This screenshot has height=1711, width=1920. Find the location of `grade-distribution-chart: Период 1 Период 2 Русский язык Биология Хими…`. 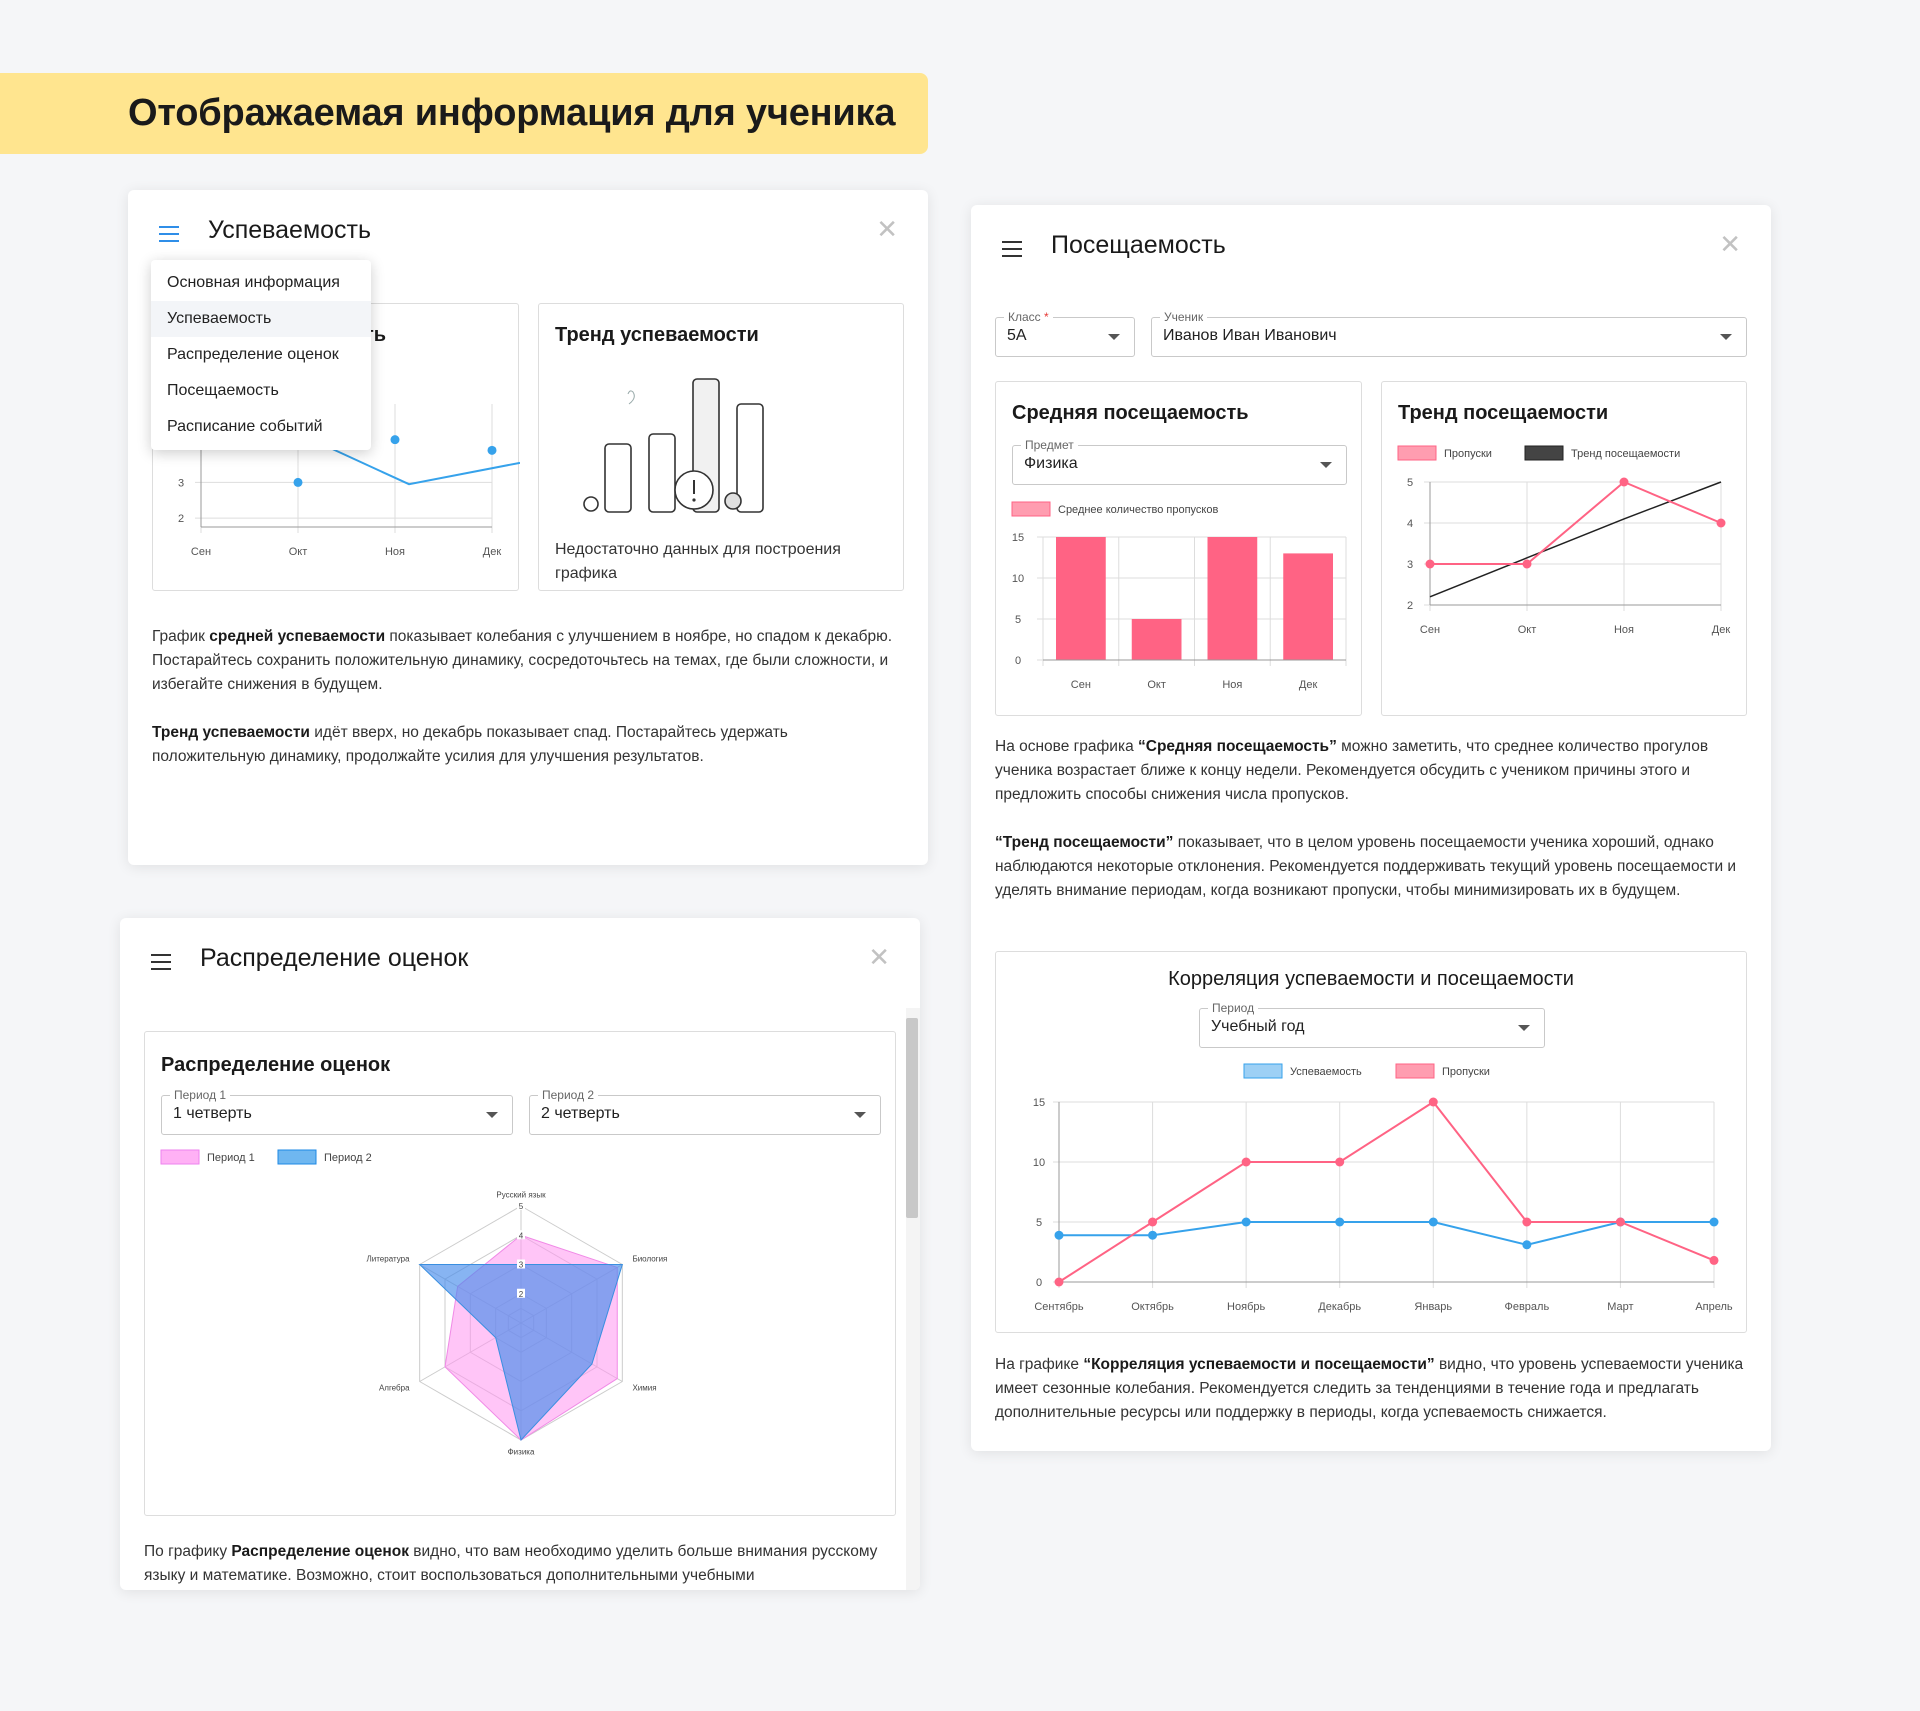

grade-distribution-chart: Период 1 Период 2 Русский язык Биология Хими… is located at coordinates (413, 1303).